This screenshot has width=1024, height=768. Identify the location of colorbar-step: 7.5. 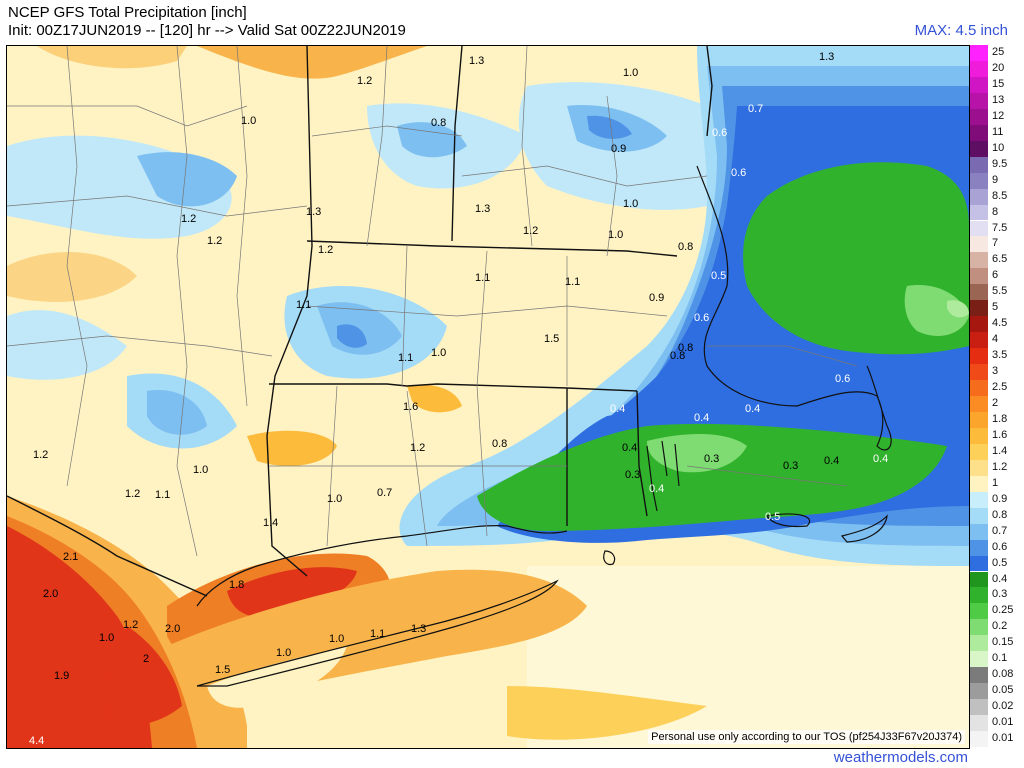
(997, 228).